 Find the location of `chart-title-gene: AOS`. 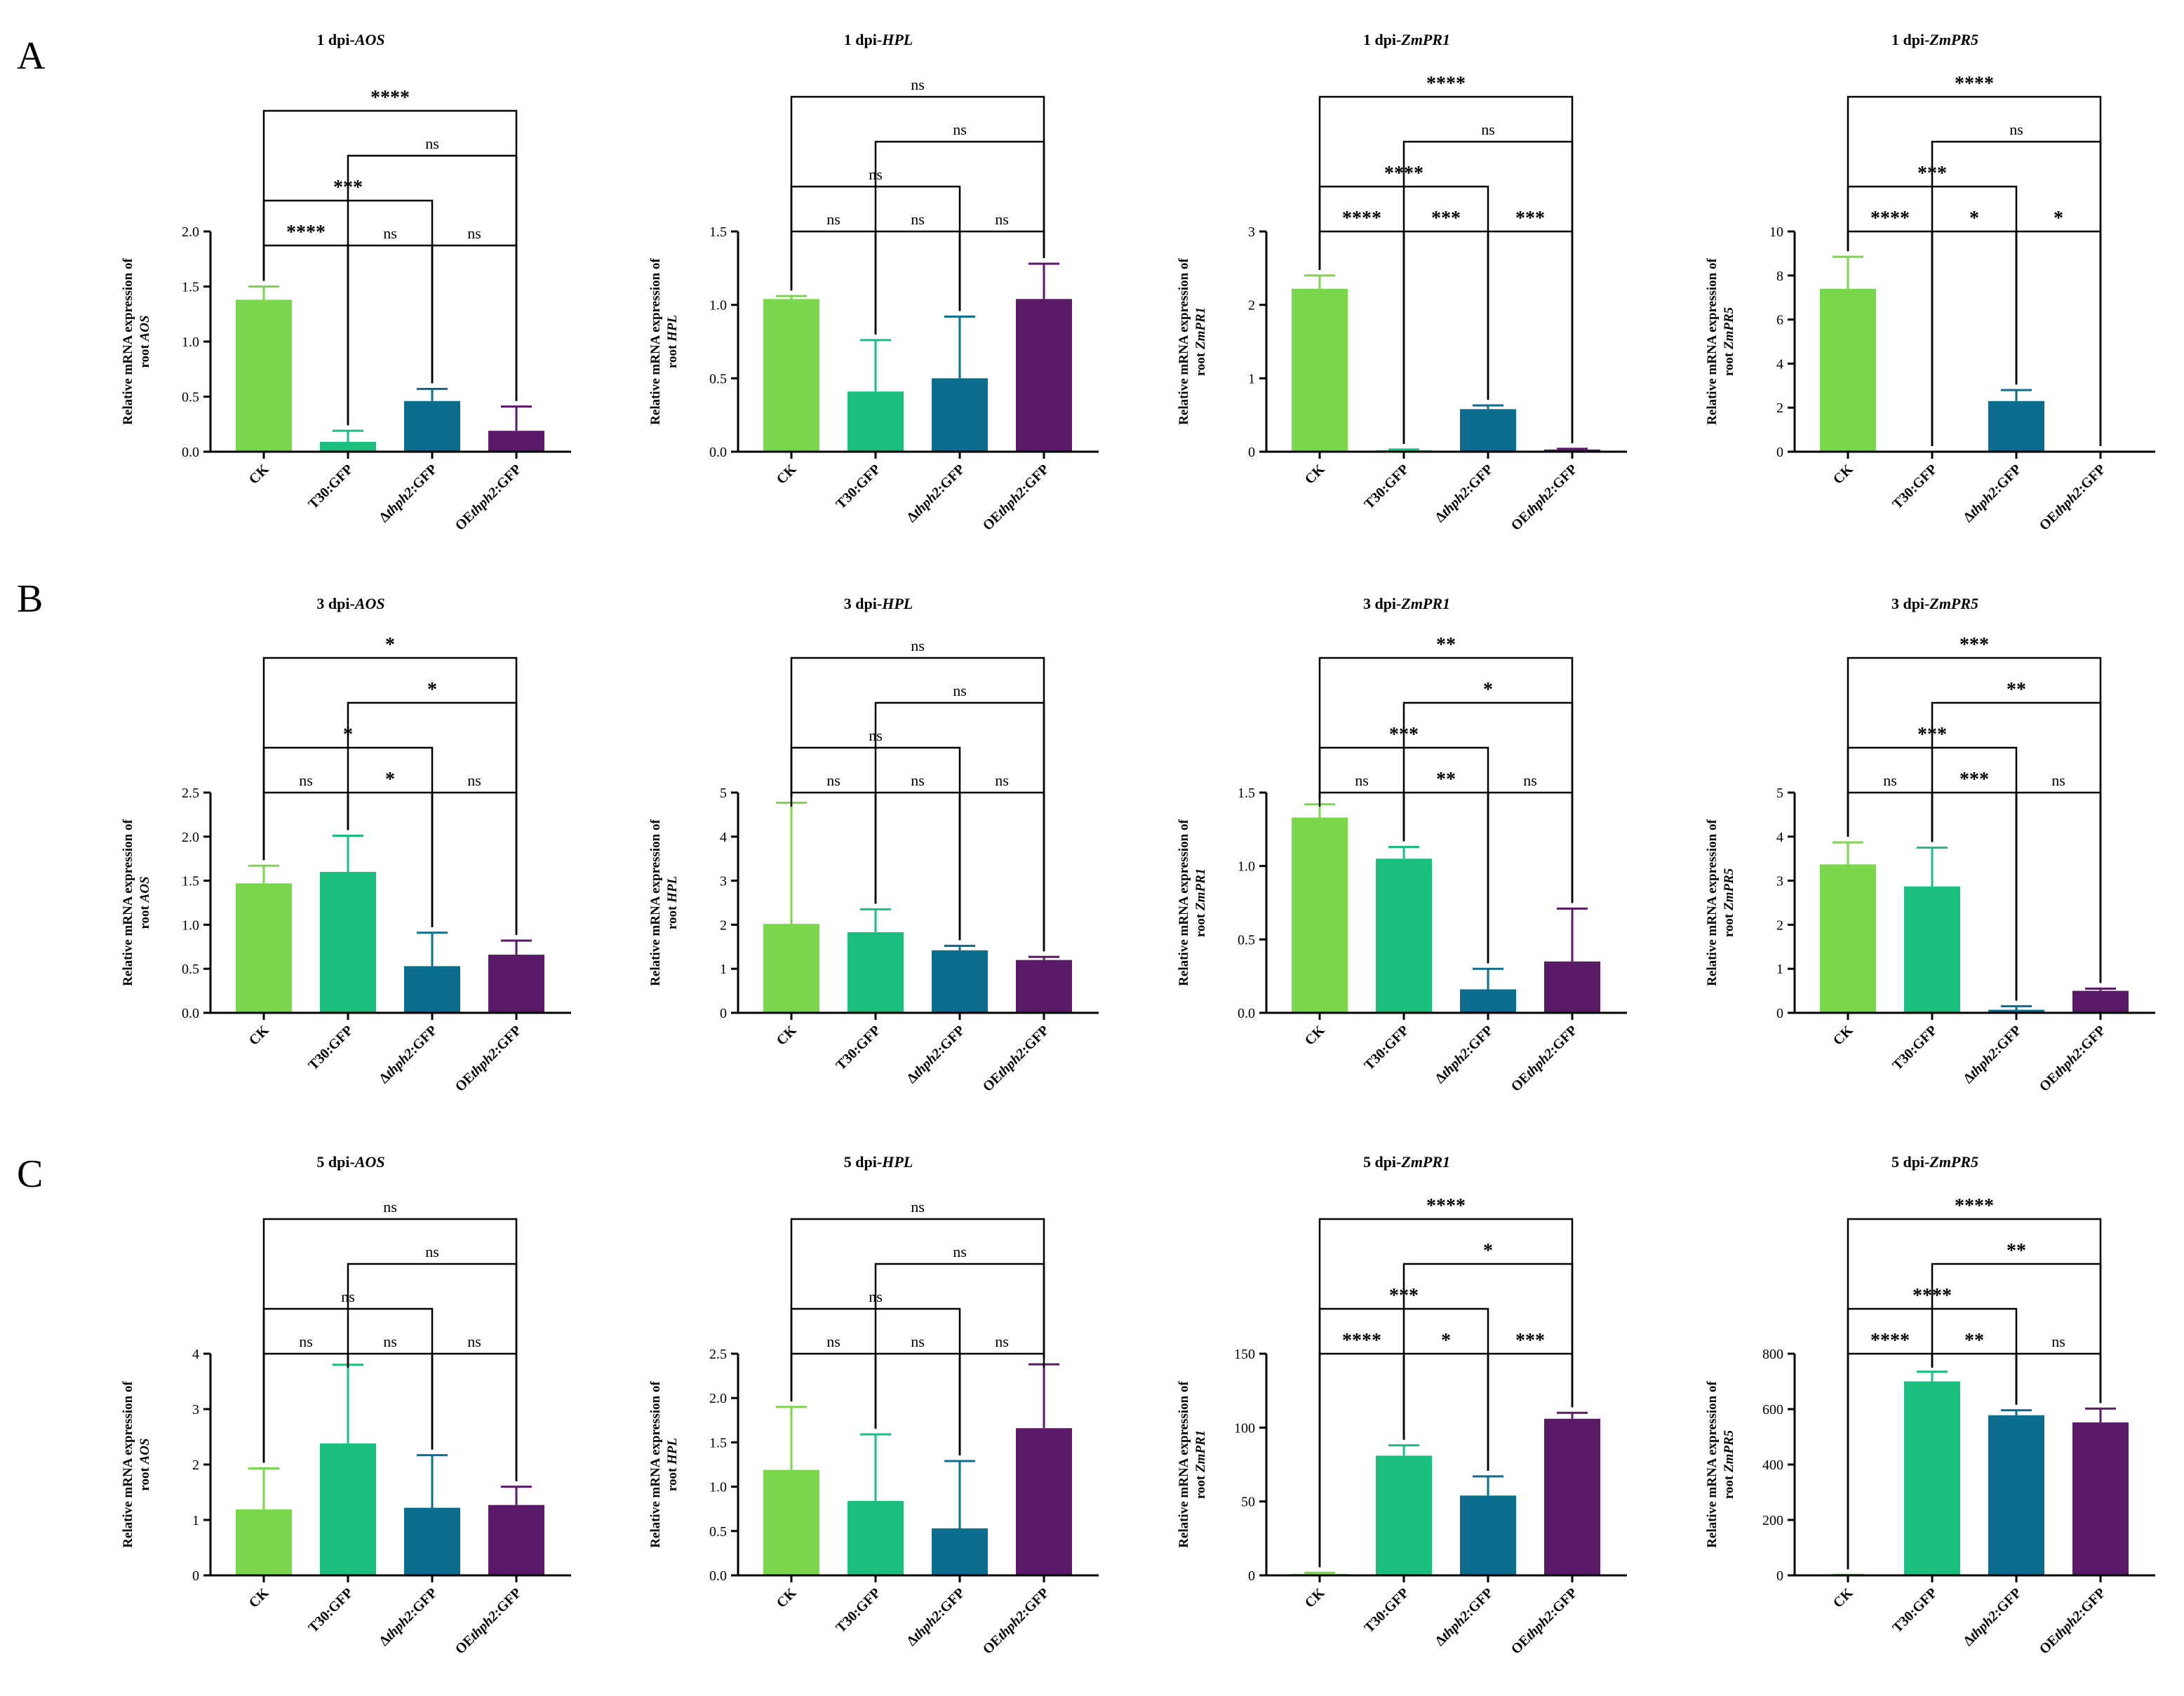

chart-title-gene: AOS is located at coordinates (369, 1162).